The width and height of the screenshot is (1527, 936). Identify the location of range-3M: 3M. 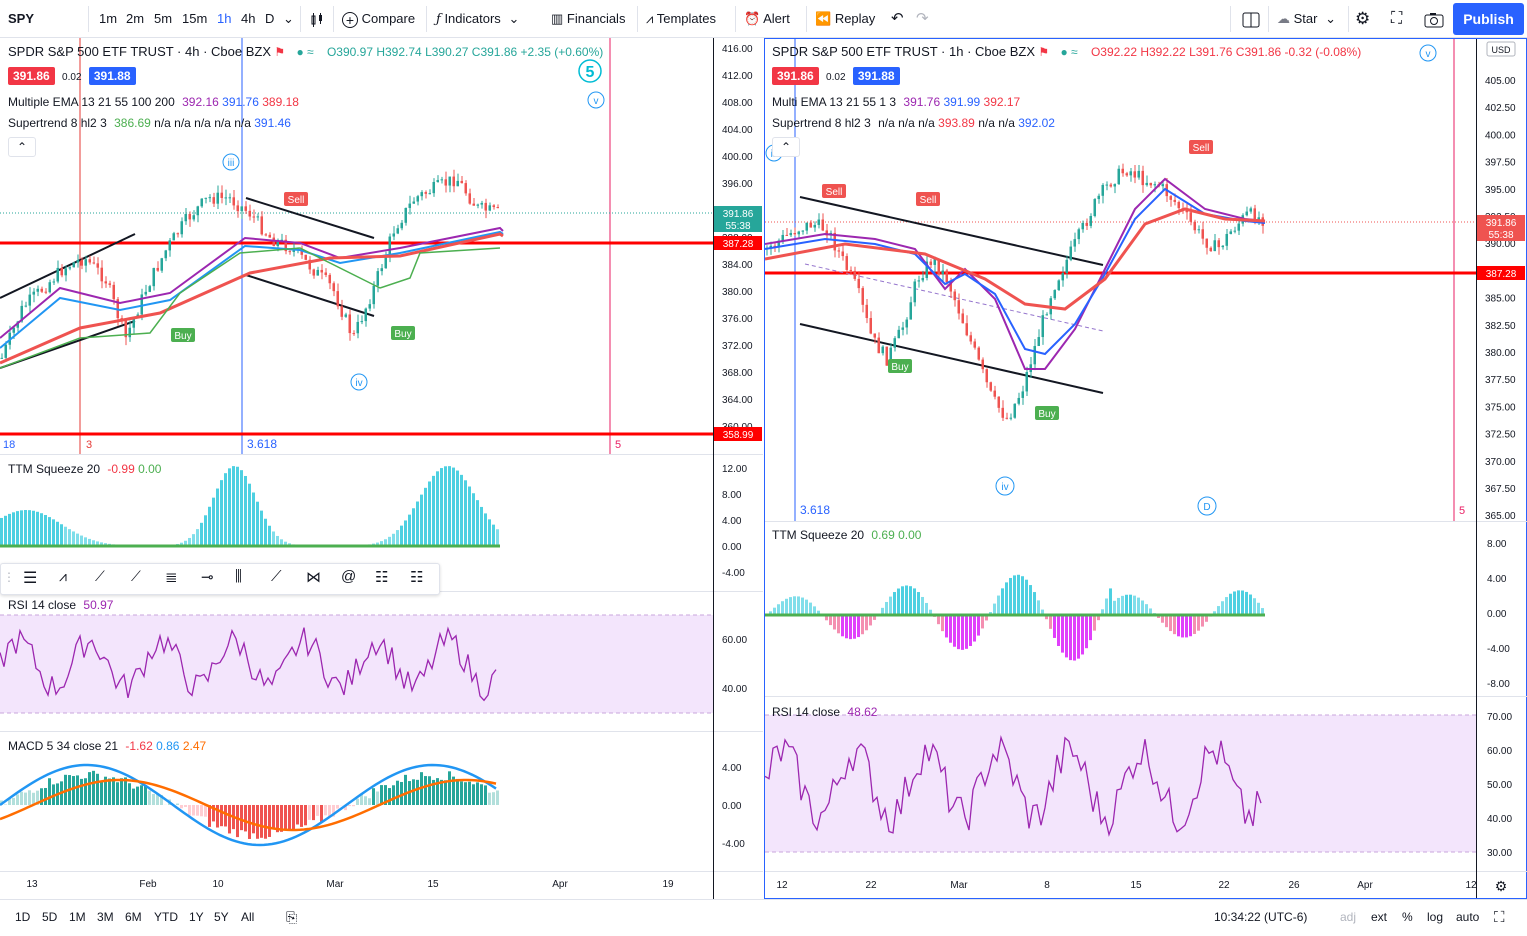
(105, 917).